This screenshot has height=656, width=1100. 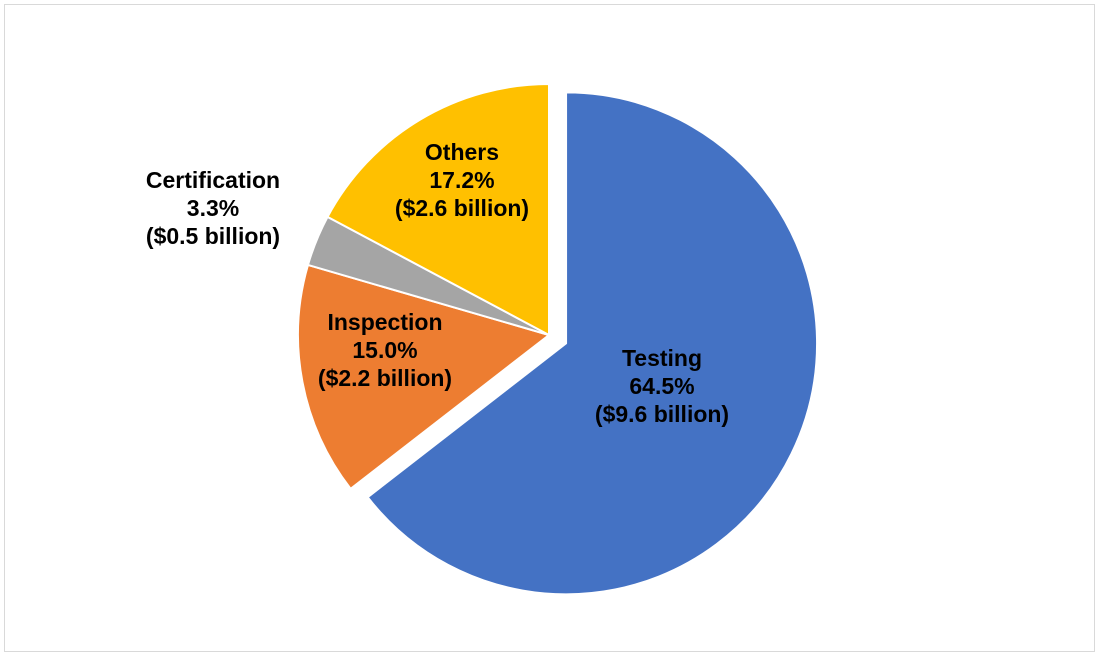 What do you see at coordinates (662, 386) in the screenshot?
I see `data-label-testing: Testing 64.5% ($9.6 billion)` at bounding box center [662, 386].